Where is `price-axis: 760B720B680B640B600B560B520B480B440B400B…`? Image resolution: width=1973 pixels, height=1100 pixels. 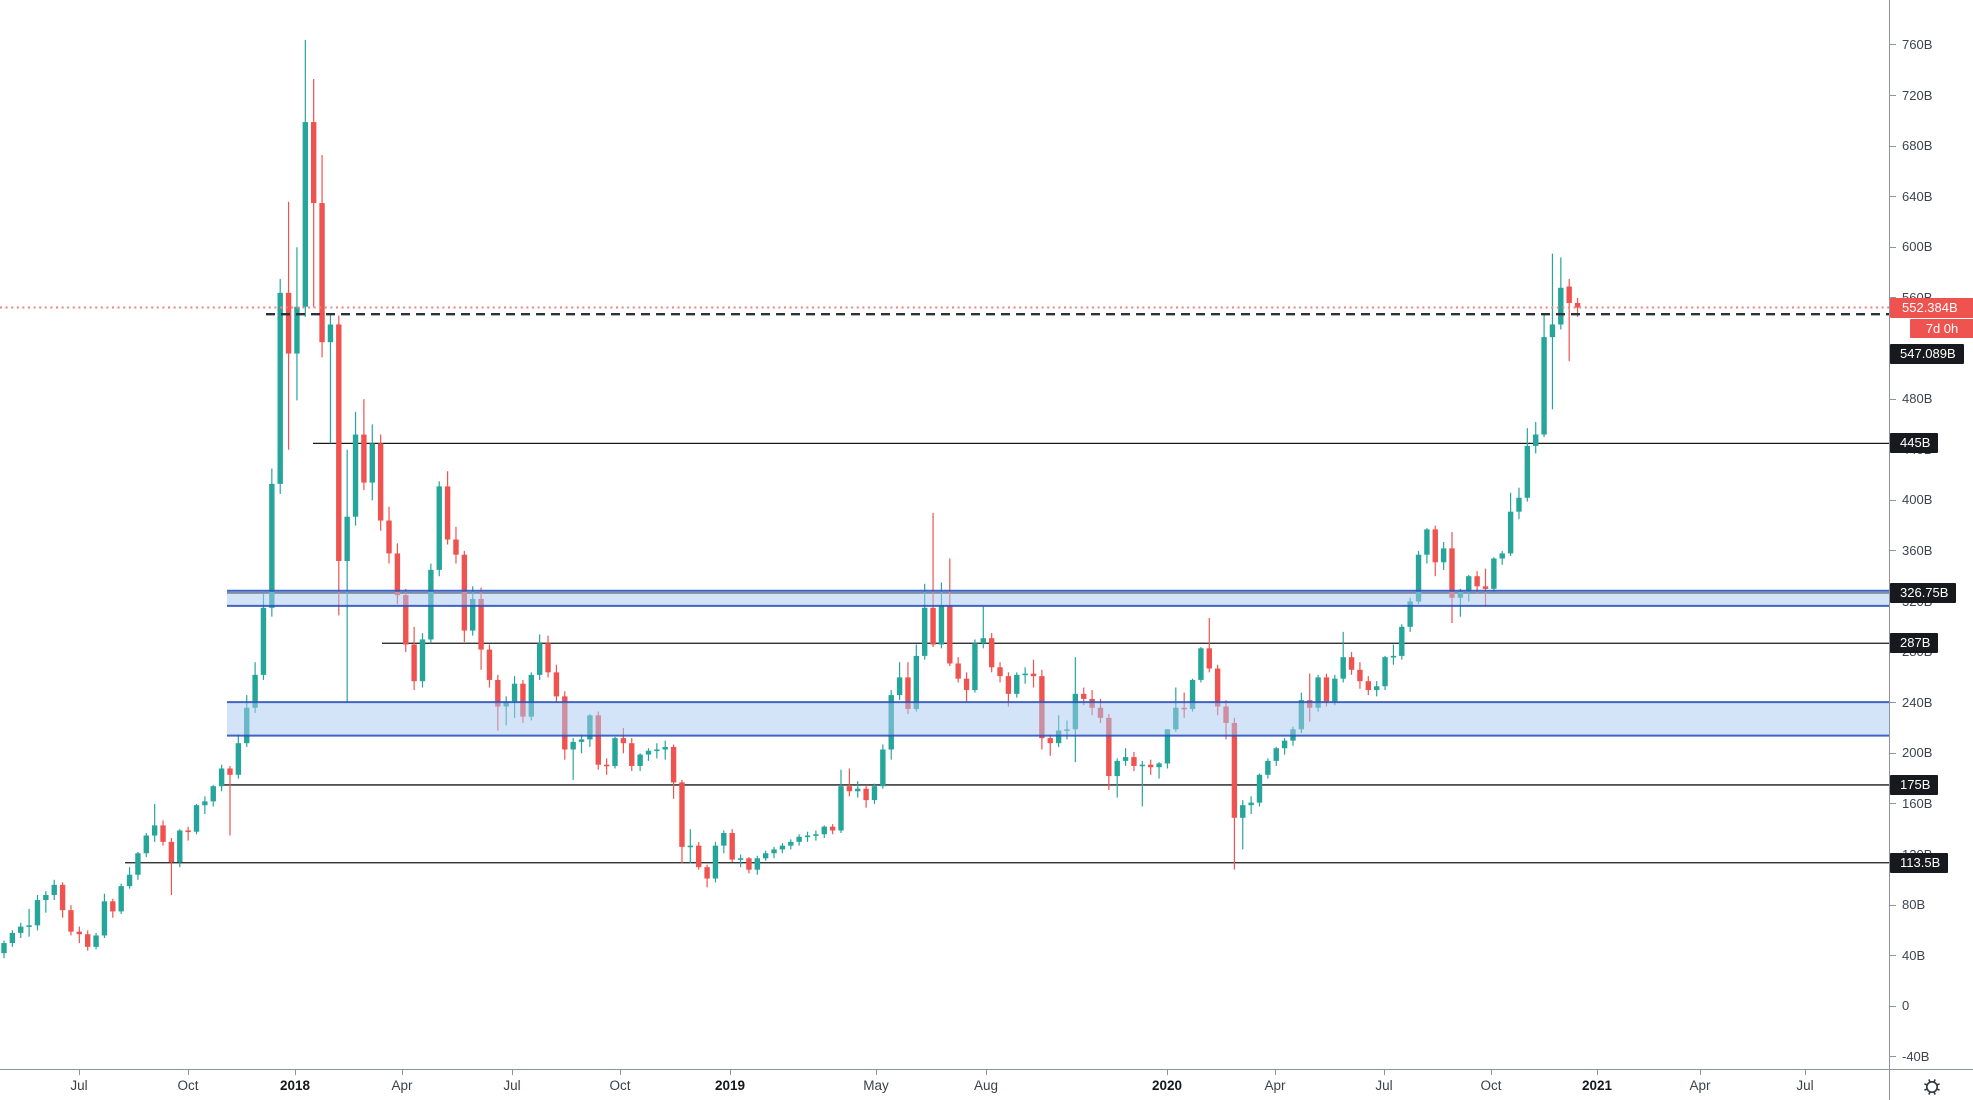
price-axis: 760B720B680B640B600B560B520B480B440B400B… is located at coordinates (1931, 534).